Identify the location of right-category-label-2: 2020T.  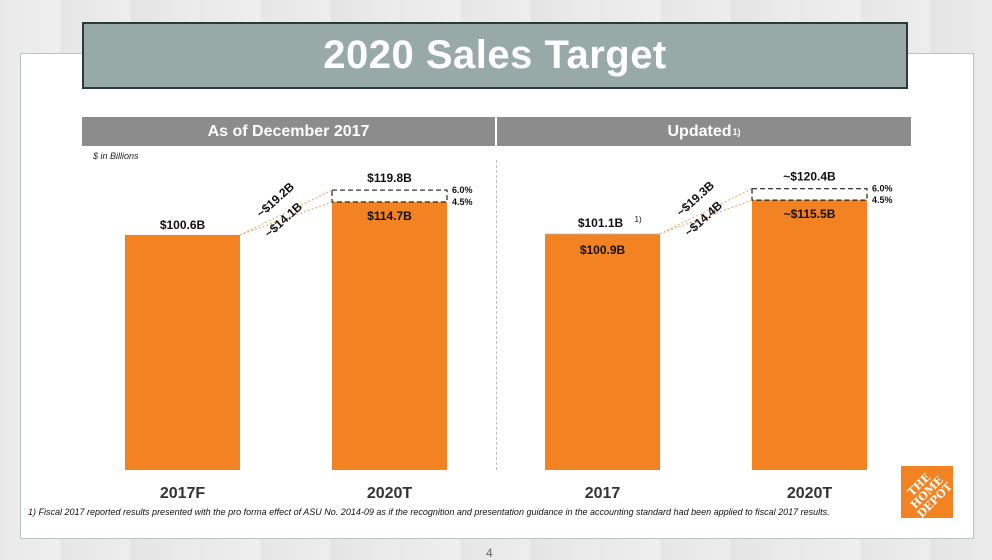
(810, 493).